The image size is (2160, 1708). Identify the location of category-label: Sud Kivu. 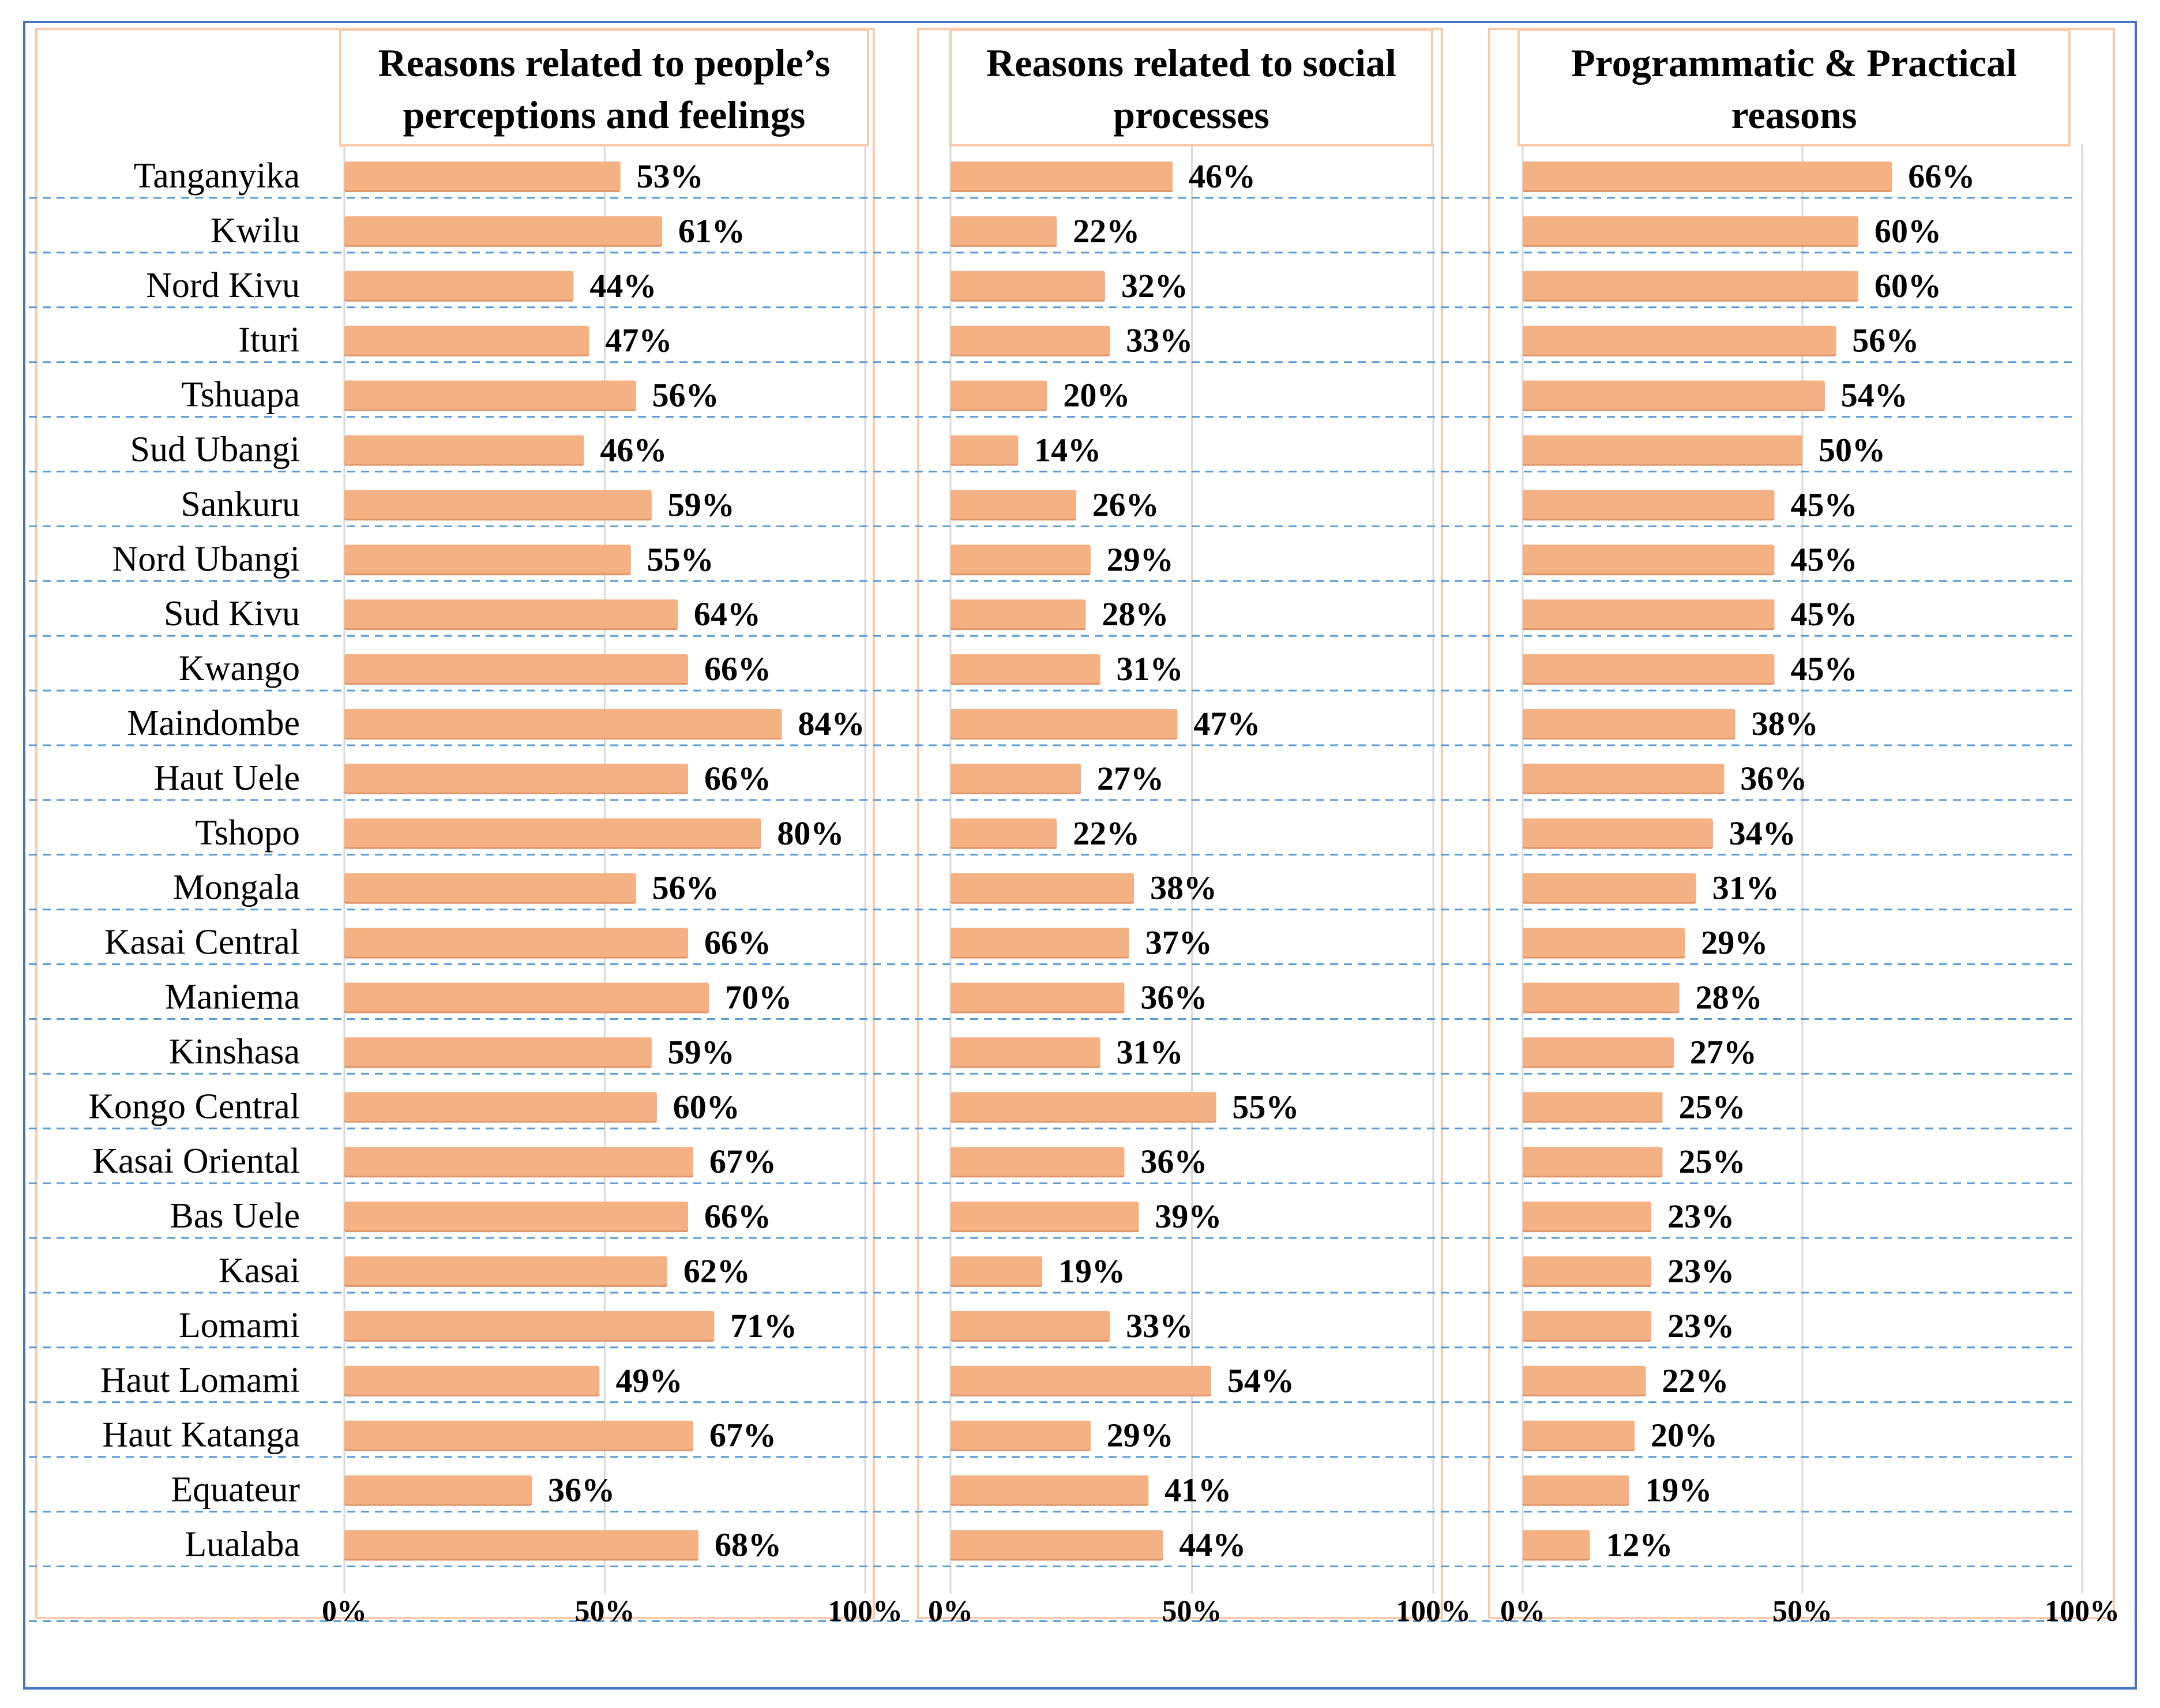
(232, 613).